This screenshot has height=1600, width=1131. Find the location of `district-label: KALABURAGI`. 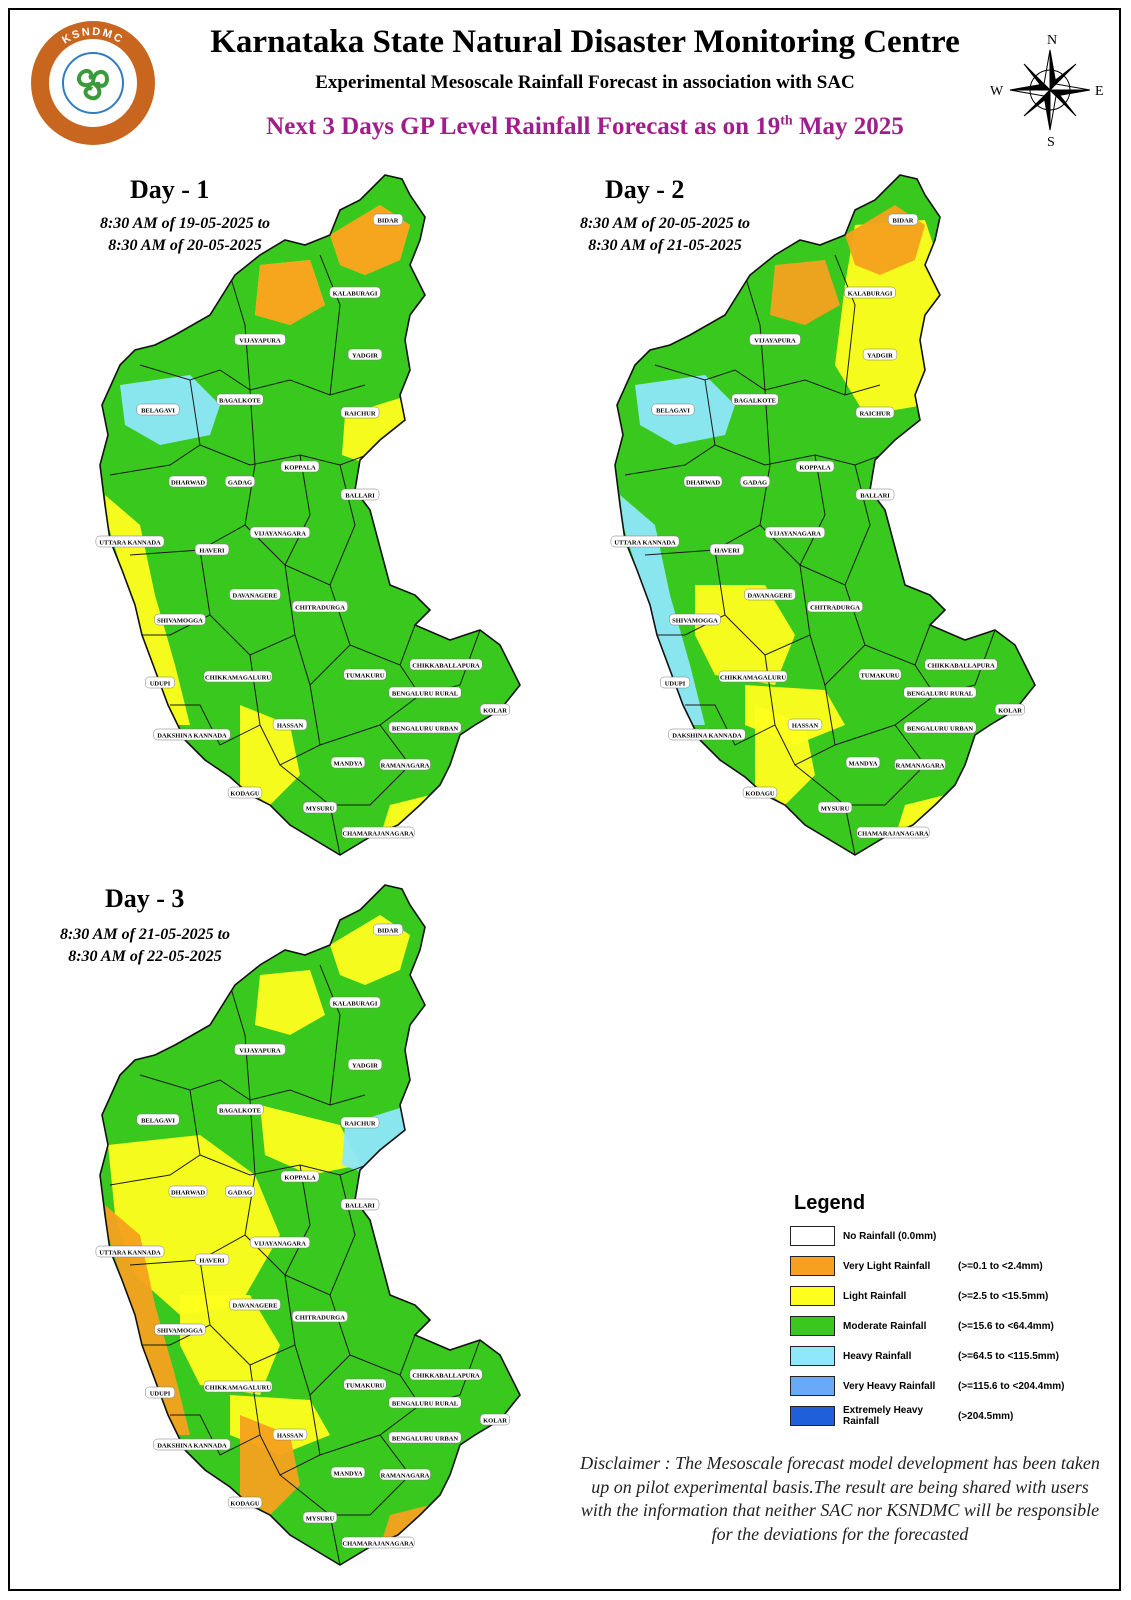

district-label: KALABURAGI is located at coordinates (355, 294).